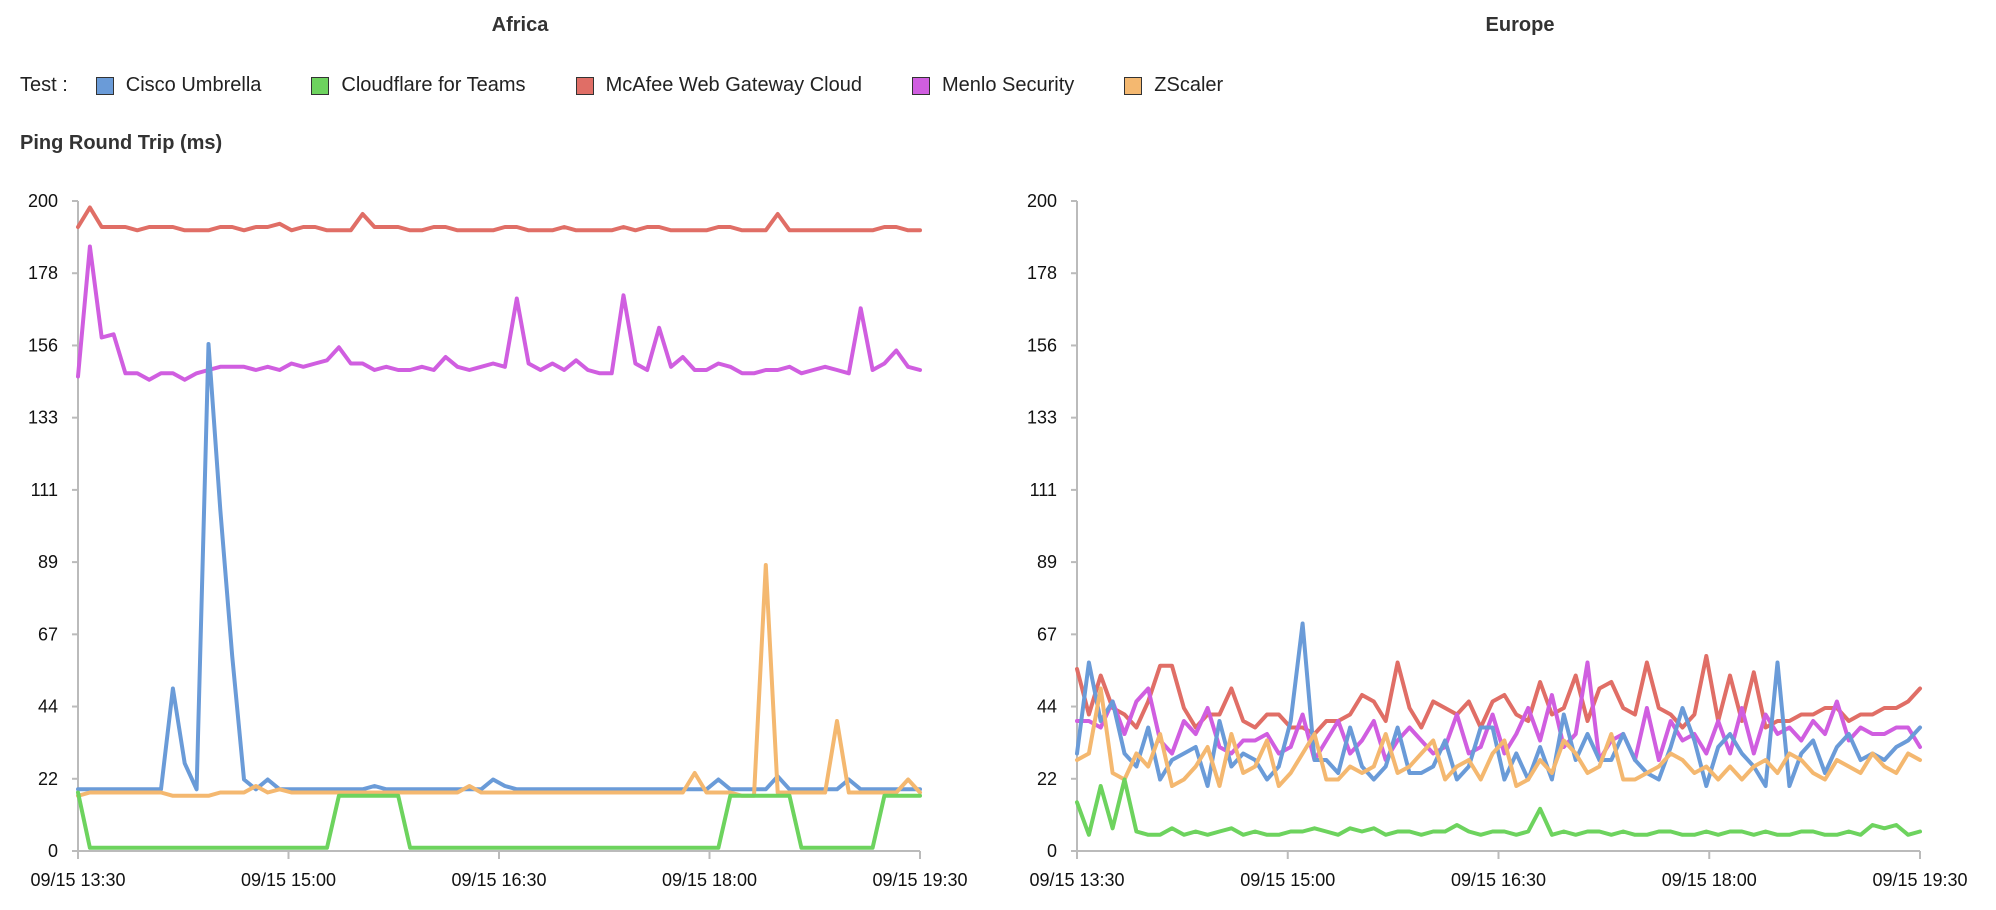 This screenshot has width=1996, height=910. Describe the element at coordinates (499, 313) in the screenshot. I see `series-line-menlo-security` at that location.